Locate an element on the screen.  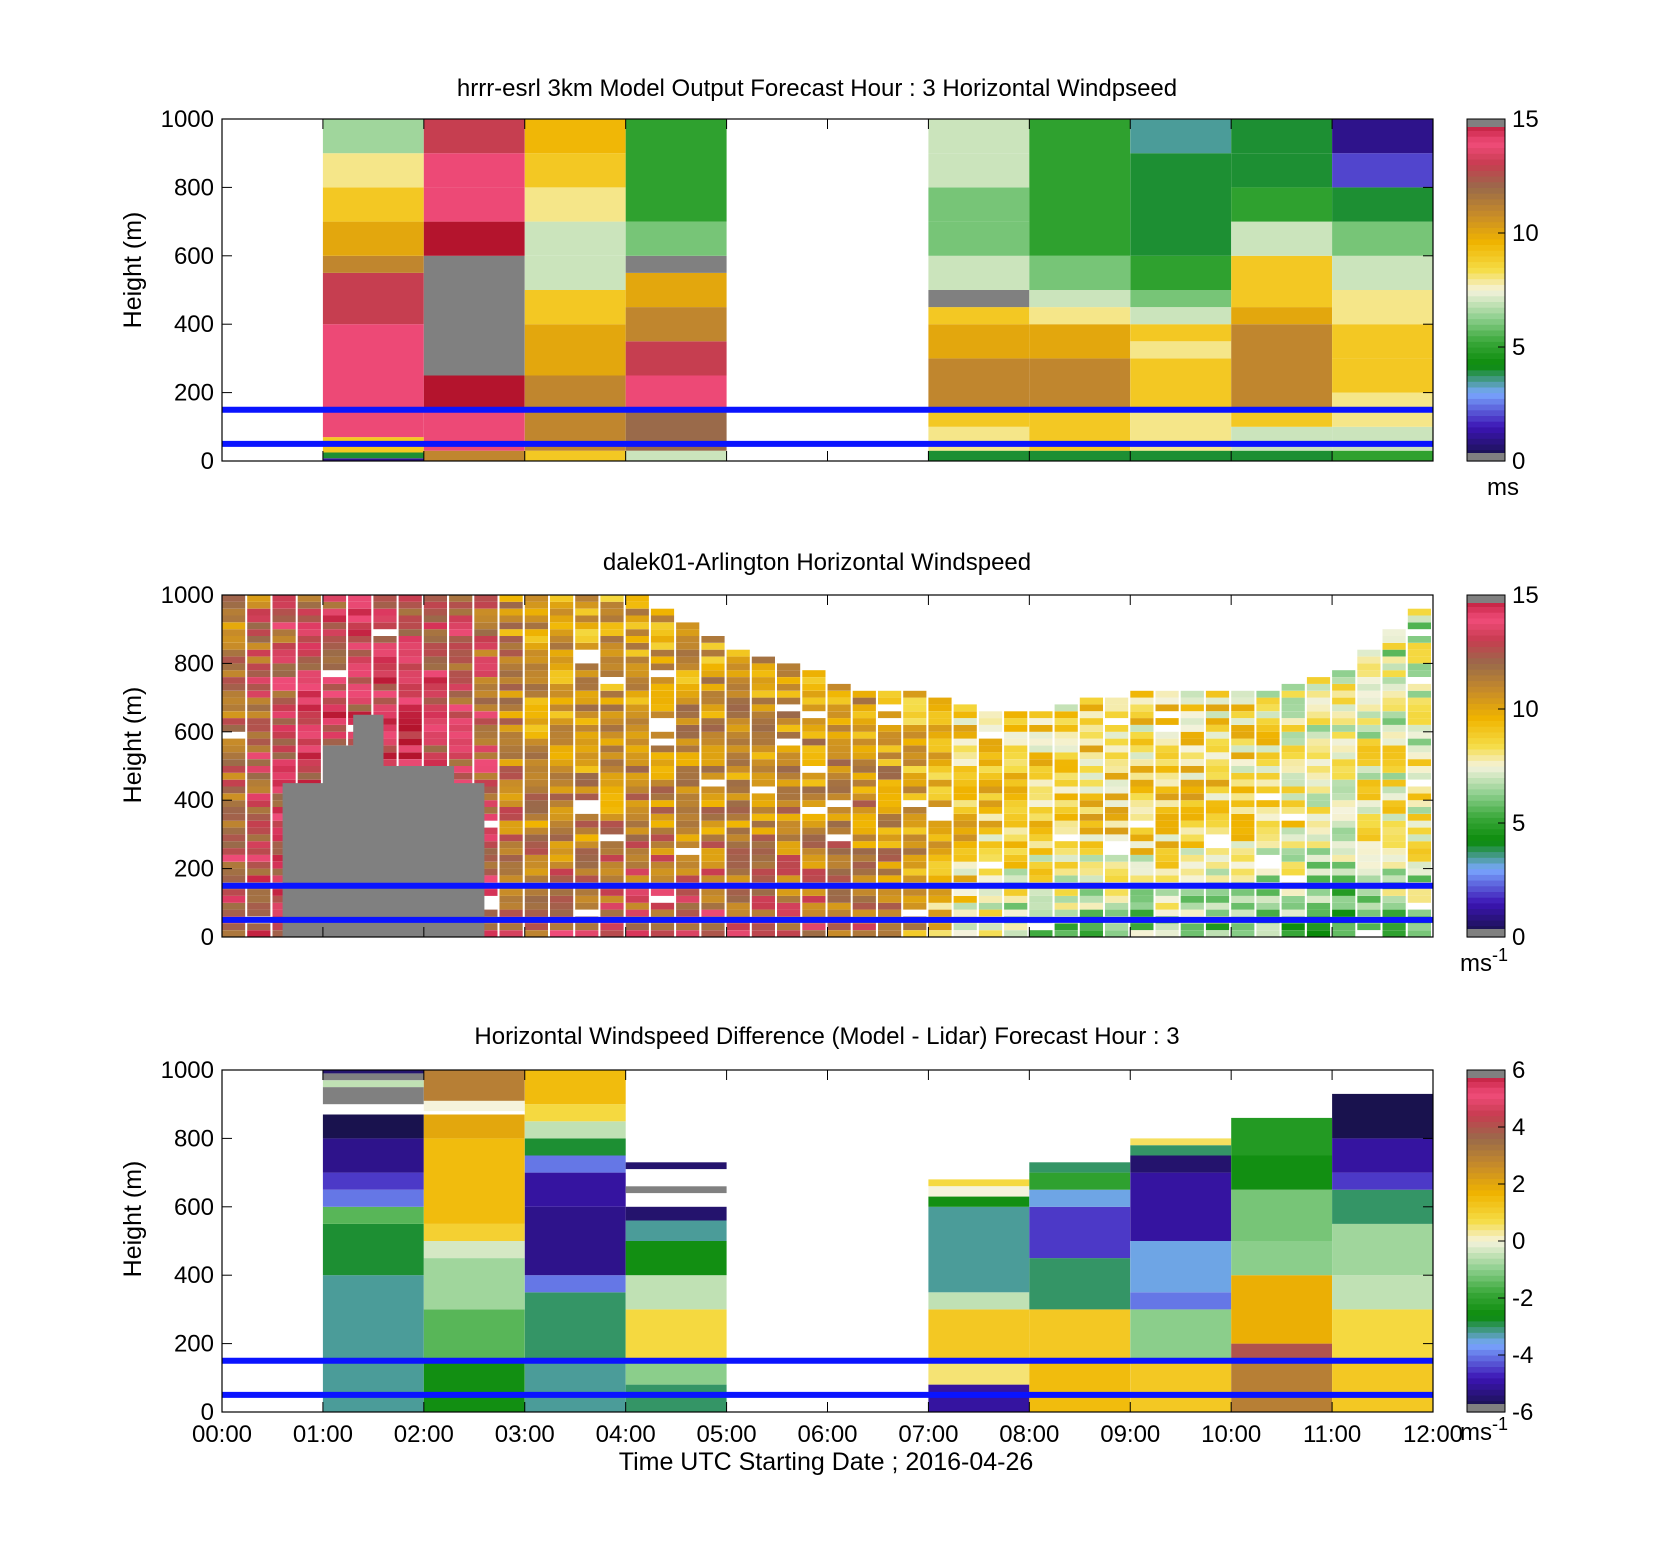
colorbar-overflow-cap is located at coordinates (1486, 599).